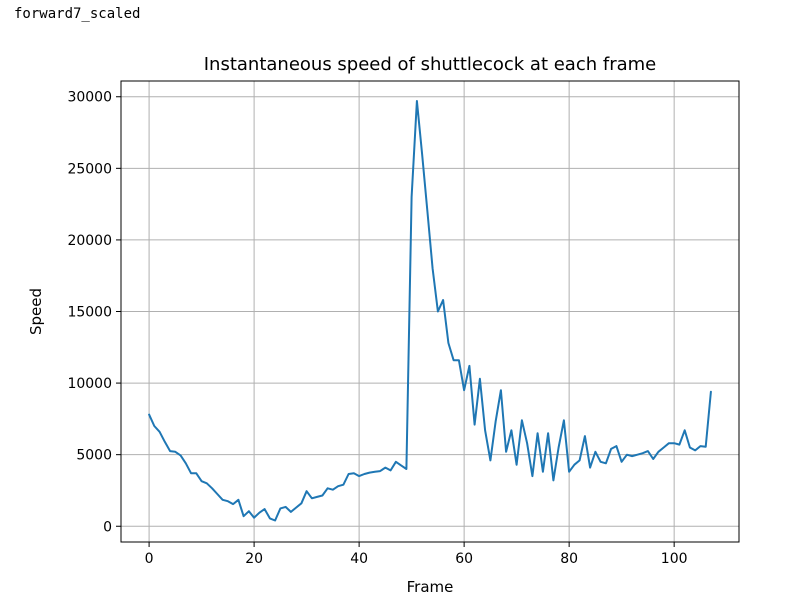 The height and width of the screenshot is (608, 802). Describe the element at coordinates (416, 554) in the screenshot. I see `x-axis-ticks: 0 20 40 60 80 100` at that location.